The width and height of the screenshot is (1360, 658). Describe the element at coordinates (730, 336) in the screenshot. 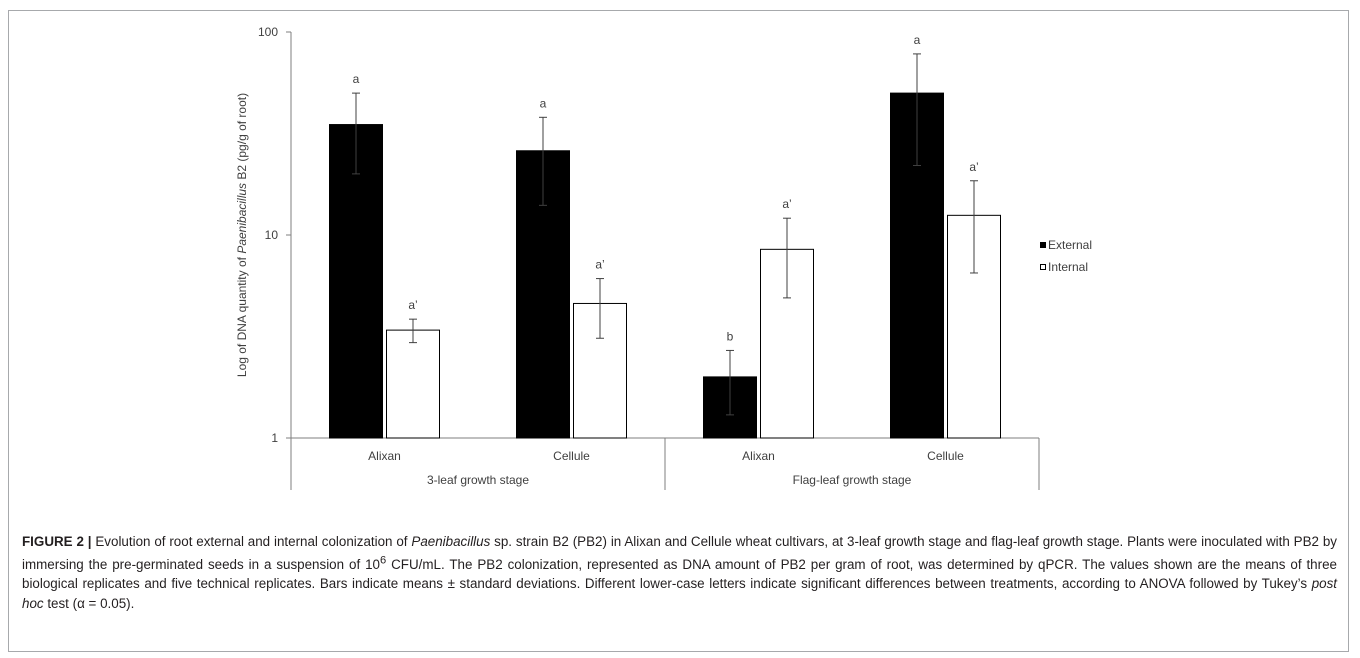

I see `significance-letter: b` at that location.